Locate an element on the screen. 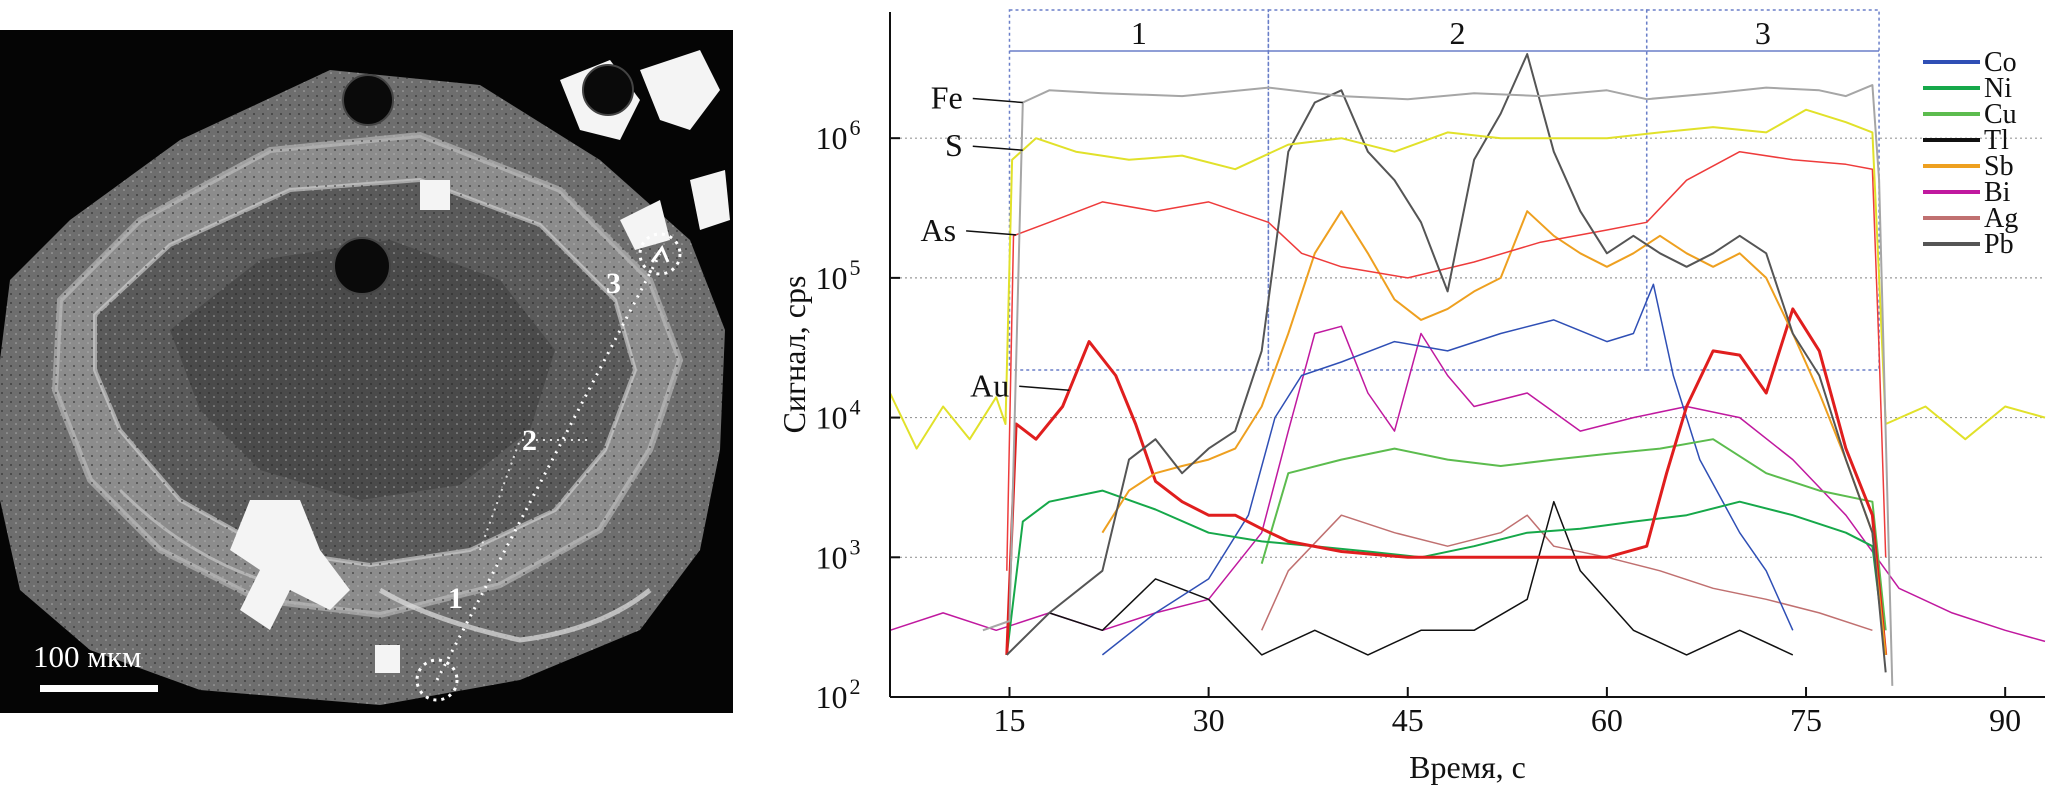  zone-label-3: 3 is located at coordinates (1763, 33).